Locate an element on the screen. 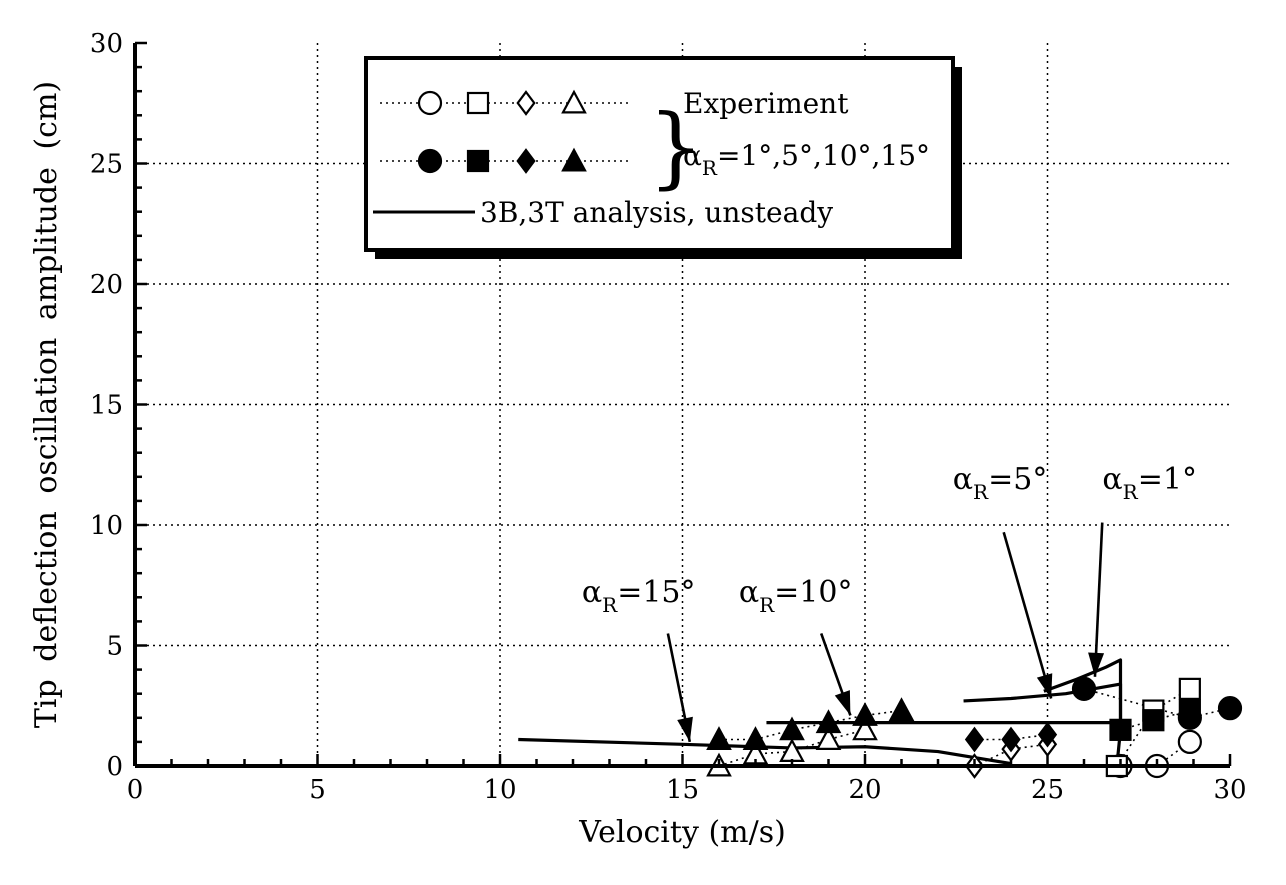  annotation-alpha-value: =15° is located at coordinates (656, 592).